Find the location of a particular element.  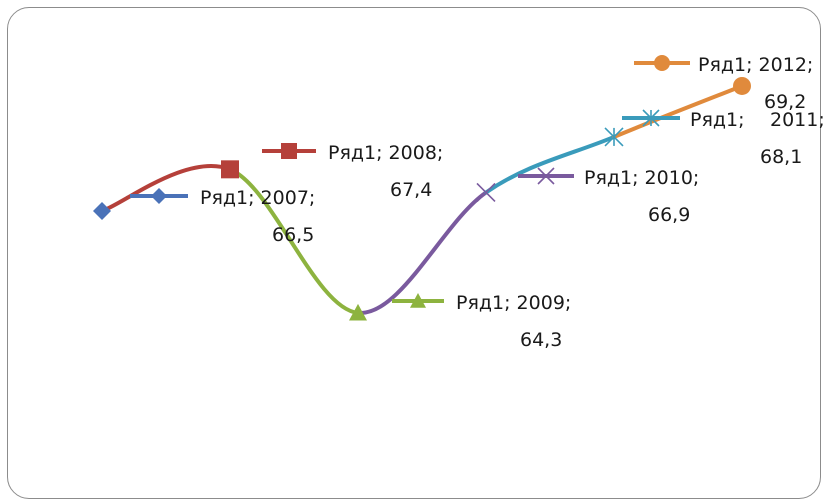

series-segment-2011 is located at coordinates (550, 164).